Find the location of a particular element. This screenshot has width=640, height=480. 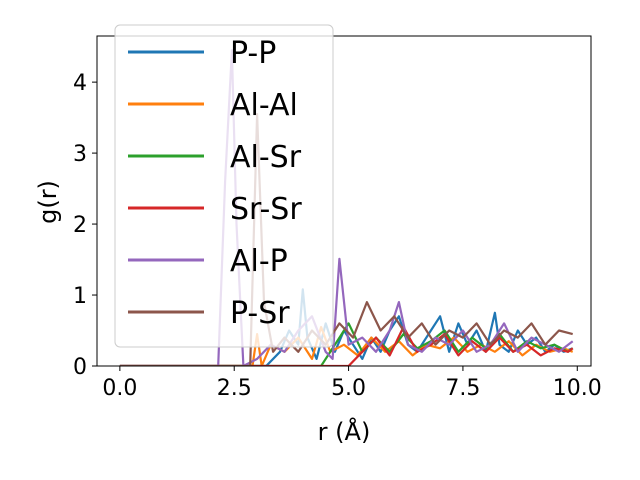

y-tick-label: 0 is located at coordinates (80, 367).